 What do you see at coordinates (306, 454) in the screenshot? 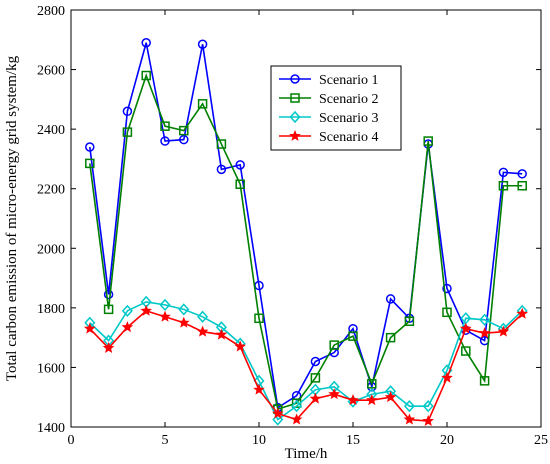
I see `x-axis-title: Time/h` at bounding box center [306, 454].